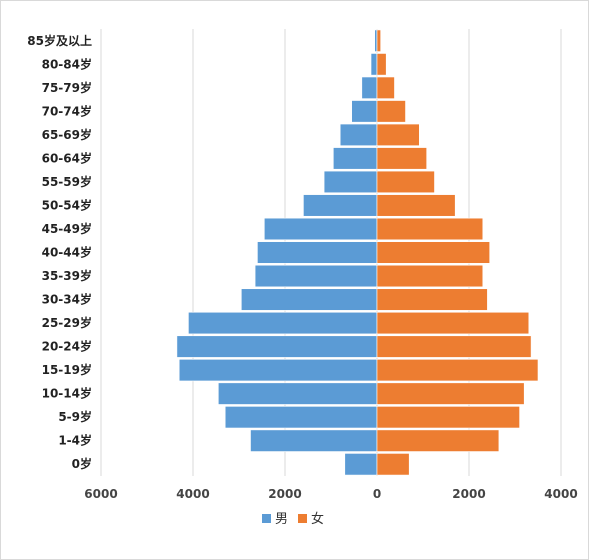 This screenshot has height=560, width=589. Describe the element at coordinates (284, 494) in the screenshot. I see `x-tick-label-2: 2000` at that location.